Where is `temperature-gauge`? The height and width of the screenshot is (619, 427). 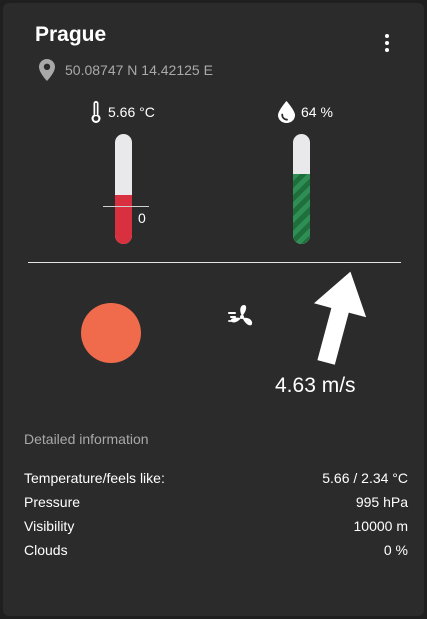
temperature-gauge is located at coordinates (123, 189).